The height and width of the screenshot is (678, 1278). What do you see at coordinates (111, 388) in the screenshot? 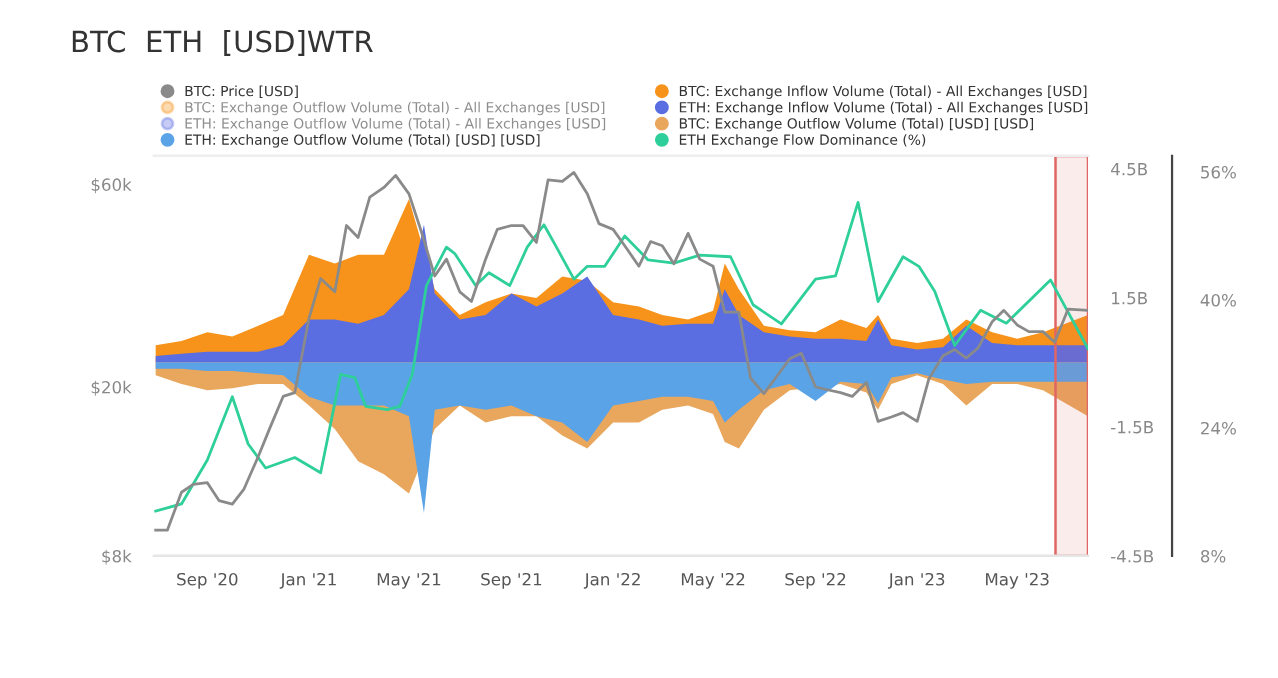
I see `y-tick-label: $20k` at bounding box center [111, 388].